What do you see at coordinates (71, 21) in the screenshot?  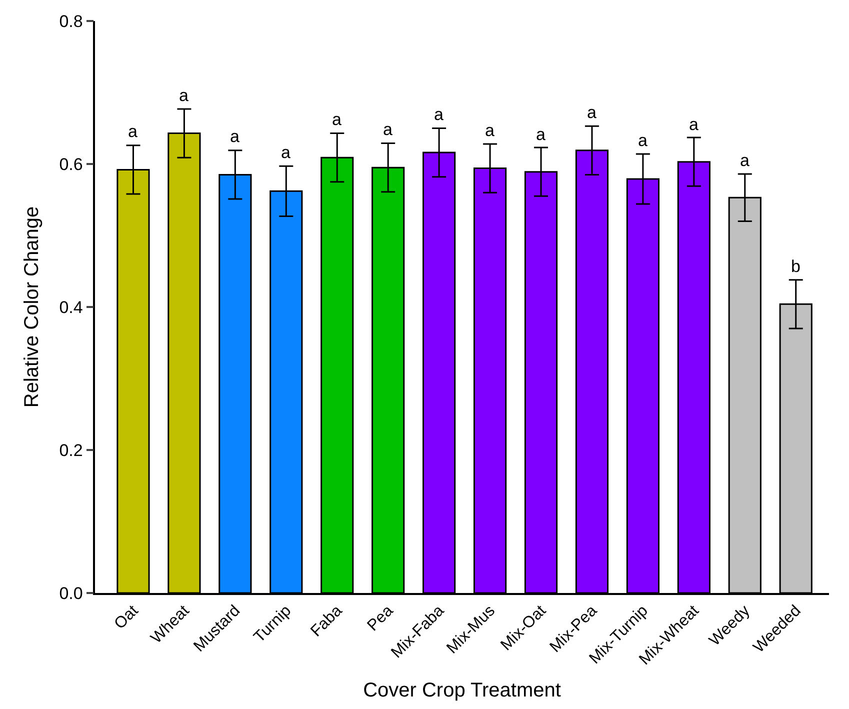 I see `y-tick-label: 0.8` at bounding box center [71, 21].